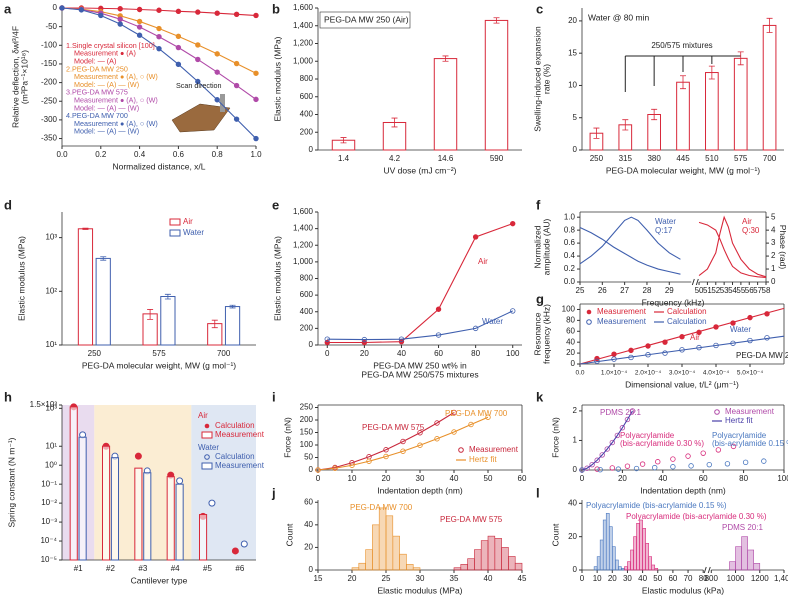 The height and width of the screenshot is (602, 788). Describe the element at coordinates (454, 578) in the screenshot. I see `x-tick-label: 35` at that location.